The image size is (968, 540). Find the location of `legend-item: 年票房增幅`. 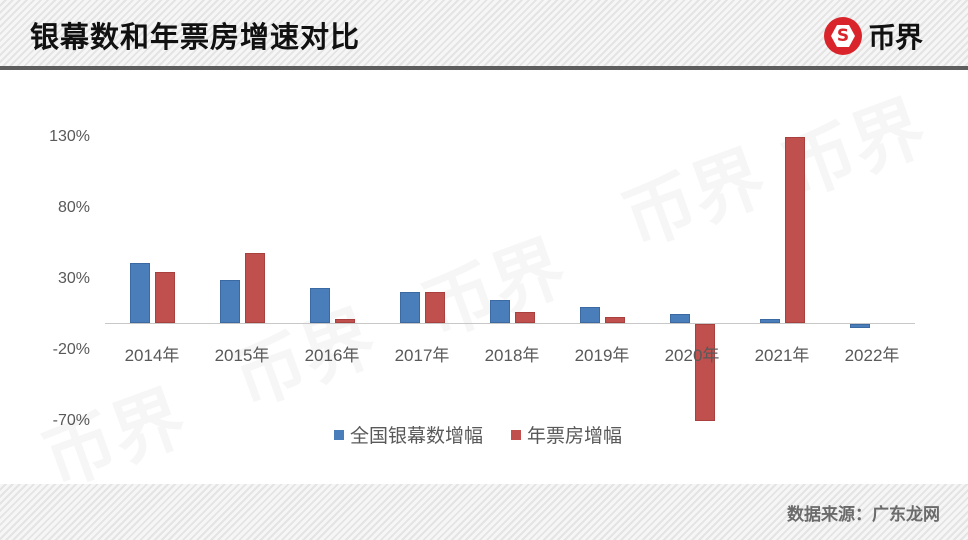

legend-item: 年票房增幅 is located at coordinates (566, 434).